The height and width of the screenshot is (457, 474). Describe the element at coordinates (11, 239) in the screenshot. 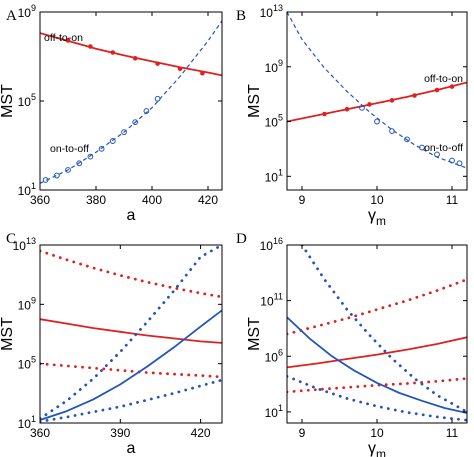

I see `panel-letter: C` at that location.